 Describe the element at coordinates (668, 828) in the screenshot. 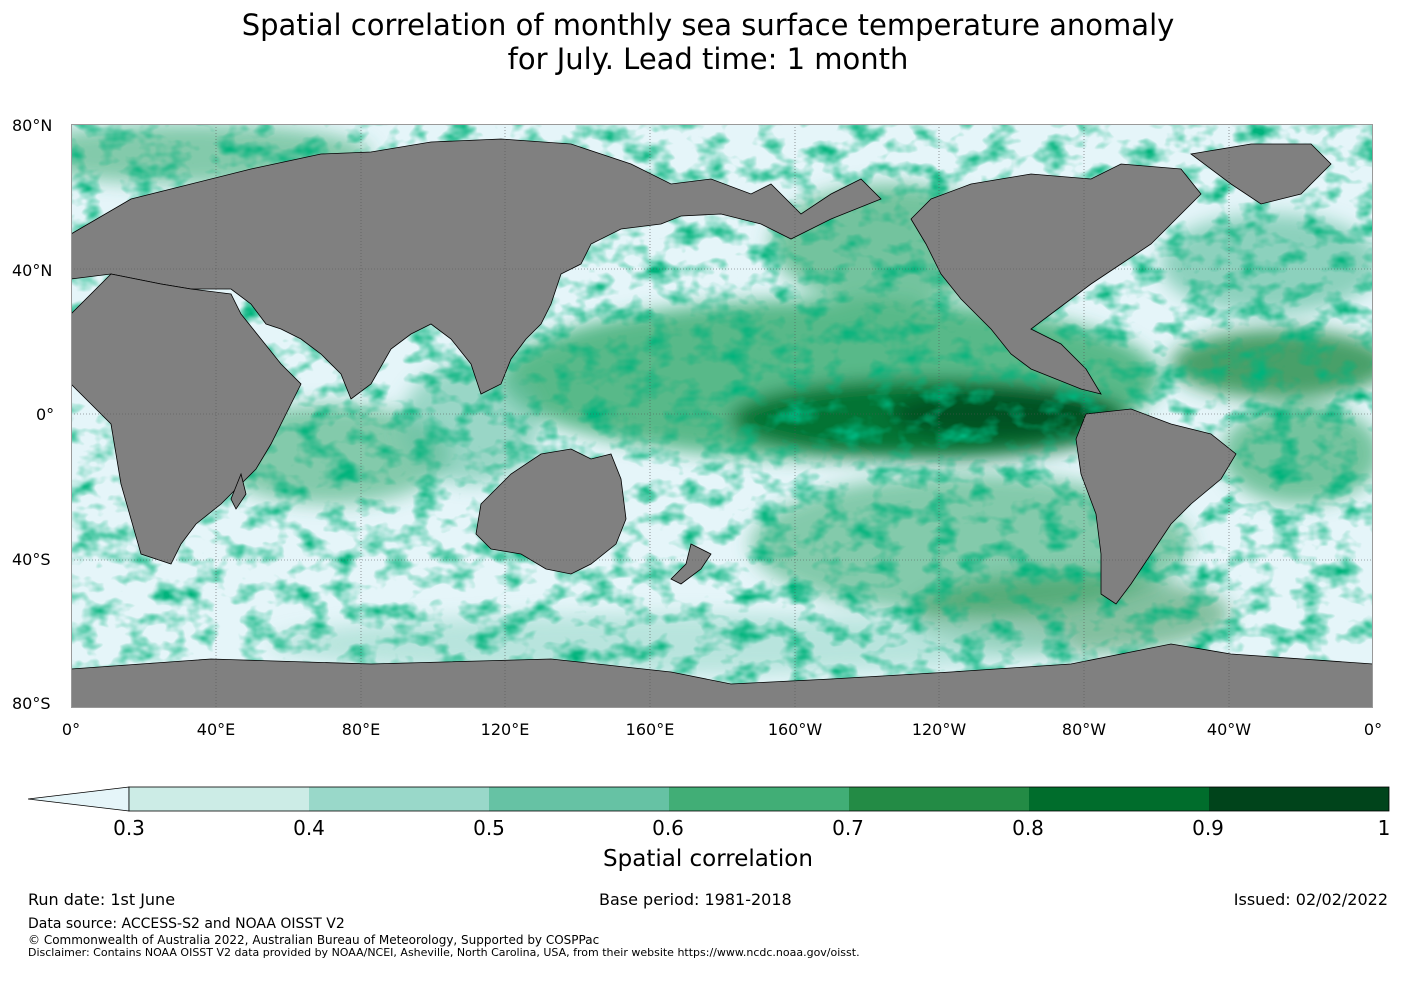

I see `colorbar-tick-0-6: 0.6` at that location.